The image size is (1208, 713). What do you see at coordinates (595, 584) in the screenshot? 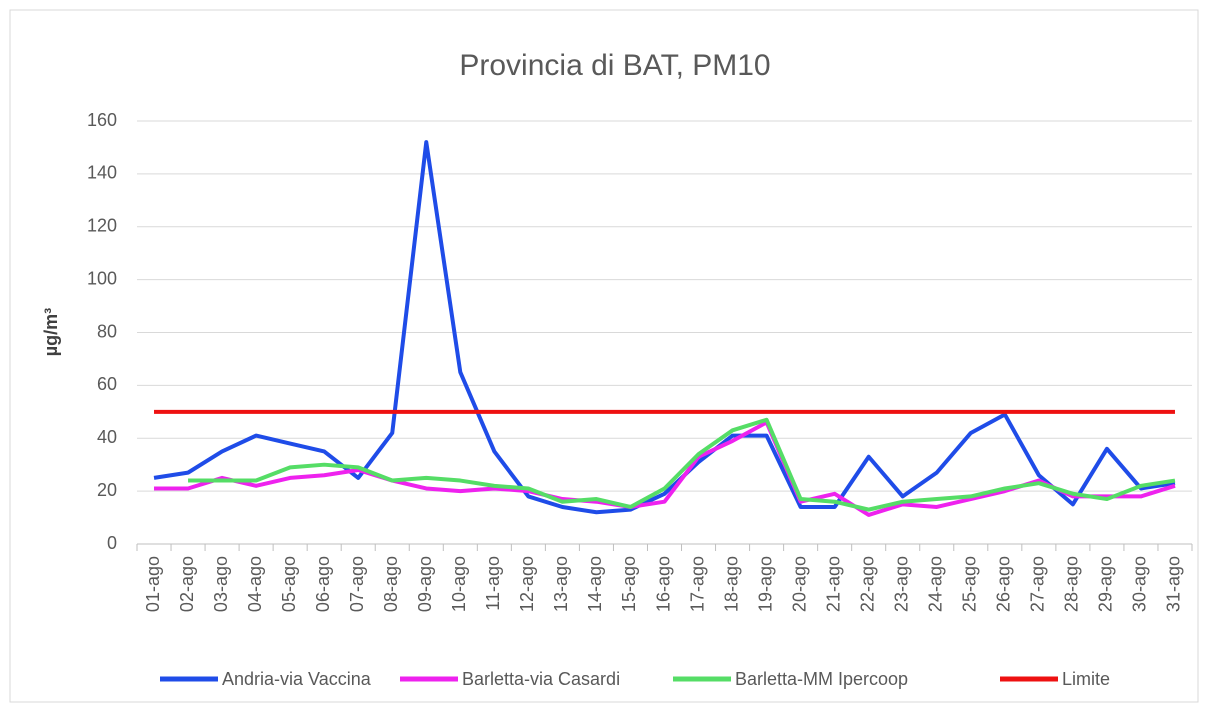
I see `x-tick-label: 14-ago` at bounding box center [595, 584].